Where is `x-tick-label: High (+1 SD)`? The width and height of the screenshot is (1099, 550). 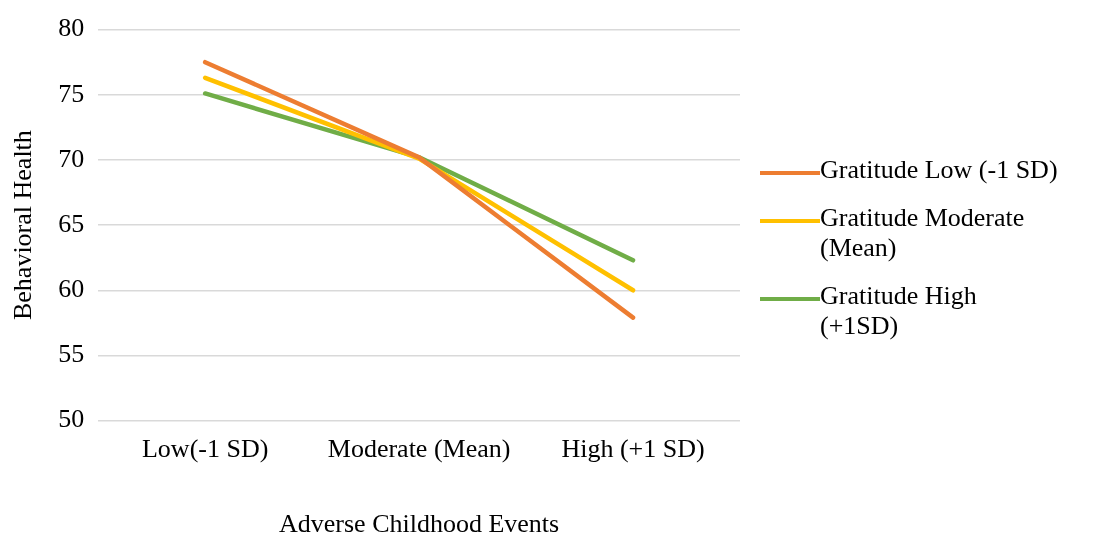
x-tick-label: High (+1 SD) is located at coordinates (633, 449).